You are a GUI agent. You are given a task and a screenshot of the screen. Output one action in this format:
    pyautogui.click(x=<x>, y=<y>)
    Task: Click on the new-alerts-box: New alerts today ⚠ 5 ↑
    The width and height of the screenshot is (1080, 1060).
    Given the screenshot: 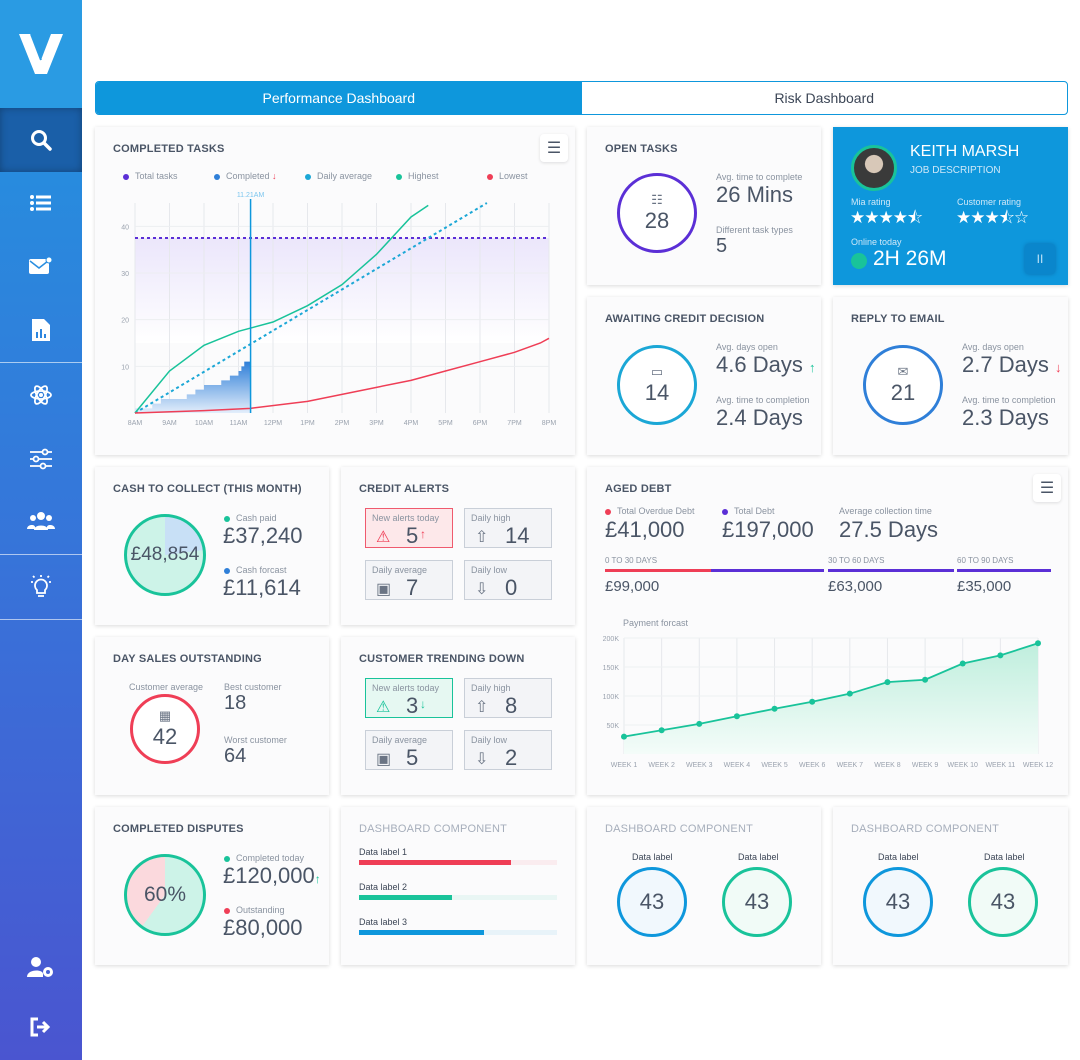 What is the action you would take?
    pyautogui.click(x=409, y=528)
    